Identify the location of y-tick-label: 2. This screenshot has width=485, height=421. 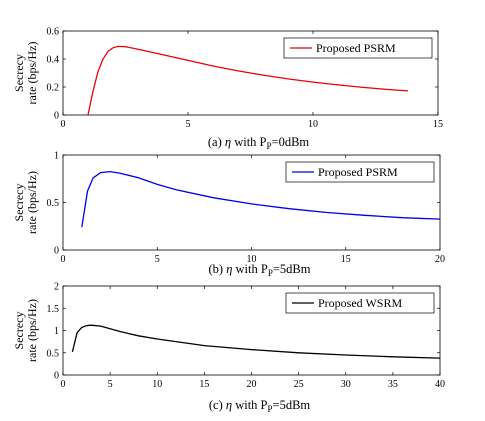
(56, 287).